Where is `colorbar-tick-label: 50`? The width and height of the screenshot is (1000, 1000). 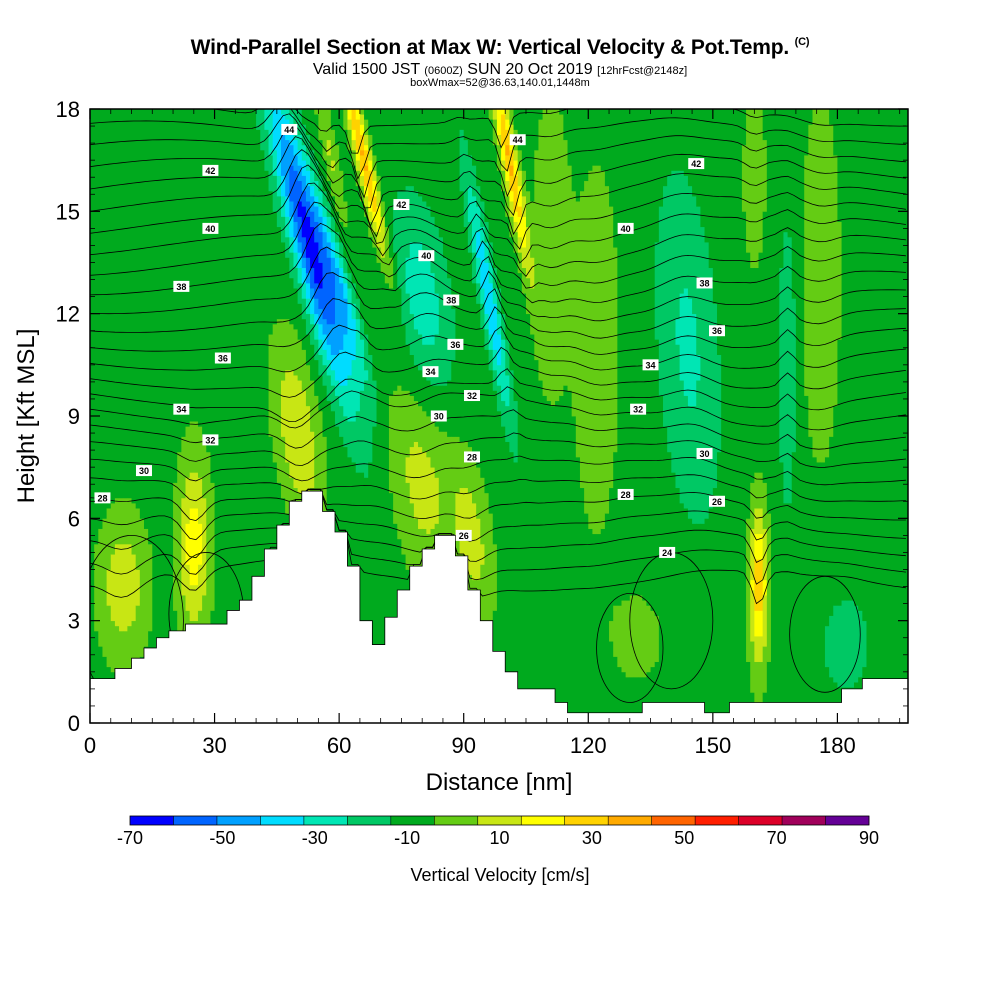 colorbar-tick-label: 50 is located at coordinates (684, 838).